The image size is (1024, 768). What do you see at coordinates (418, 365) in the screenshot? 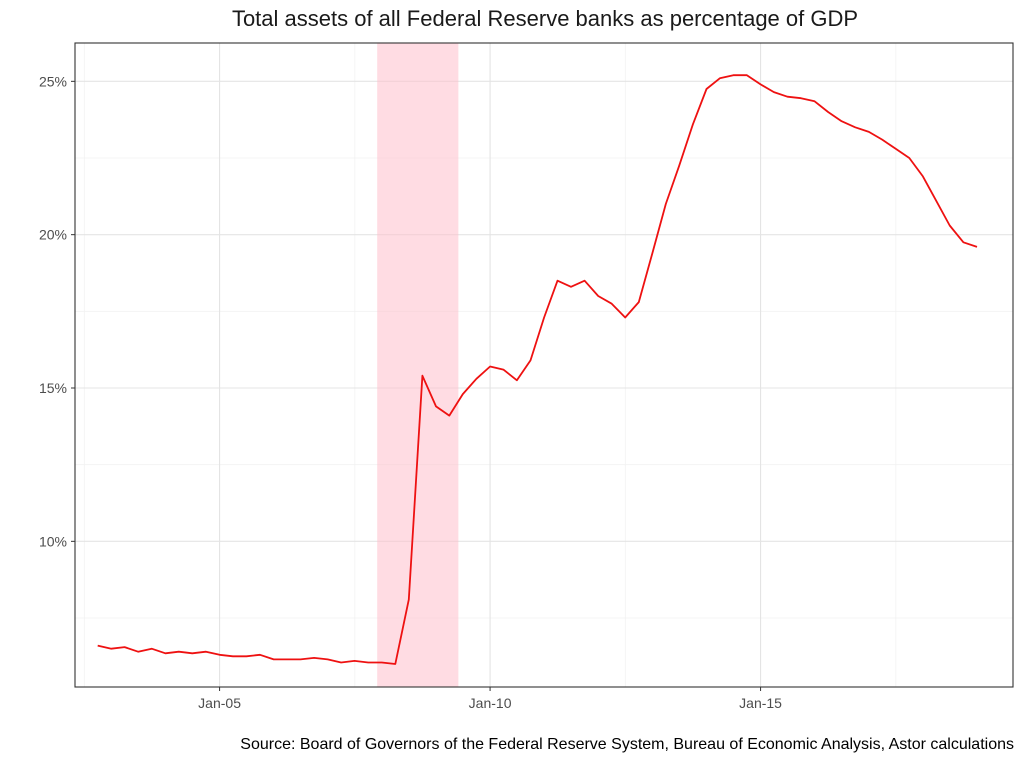
I see `recession-band` at bounding box center [418, 365].